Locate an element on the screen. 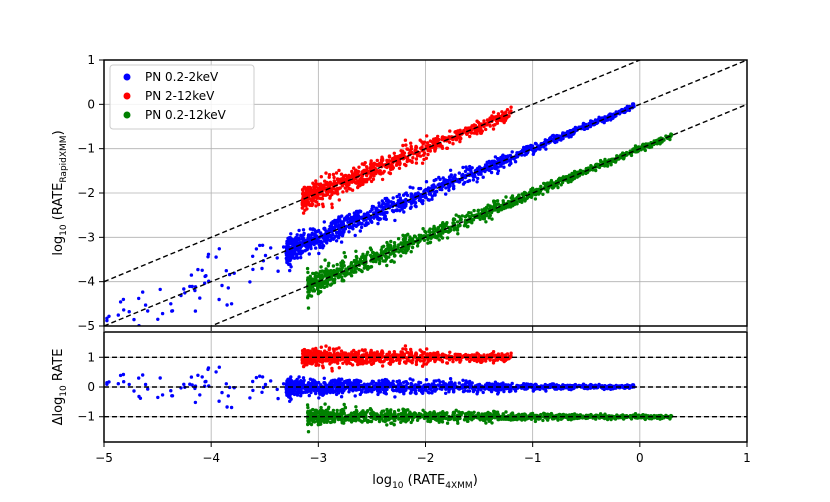 Image resolution: width=830 pixels, height=502 pixels. top-y-tick-label: −1 is located at coordinates (86, 149).